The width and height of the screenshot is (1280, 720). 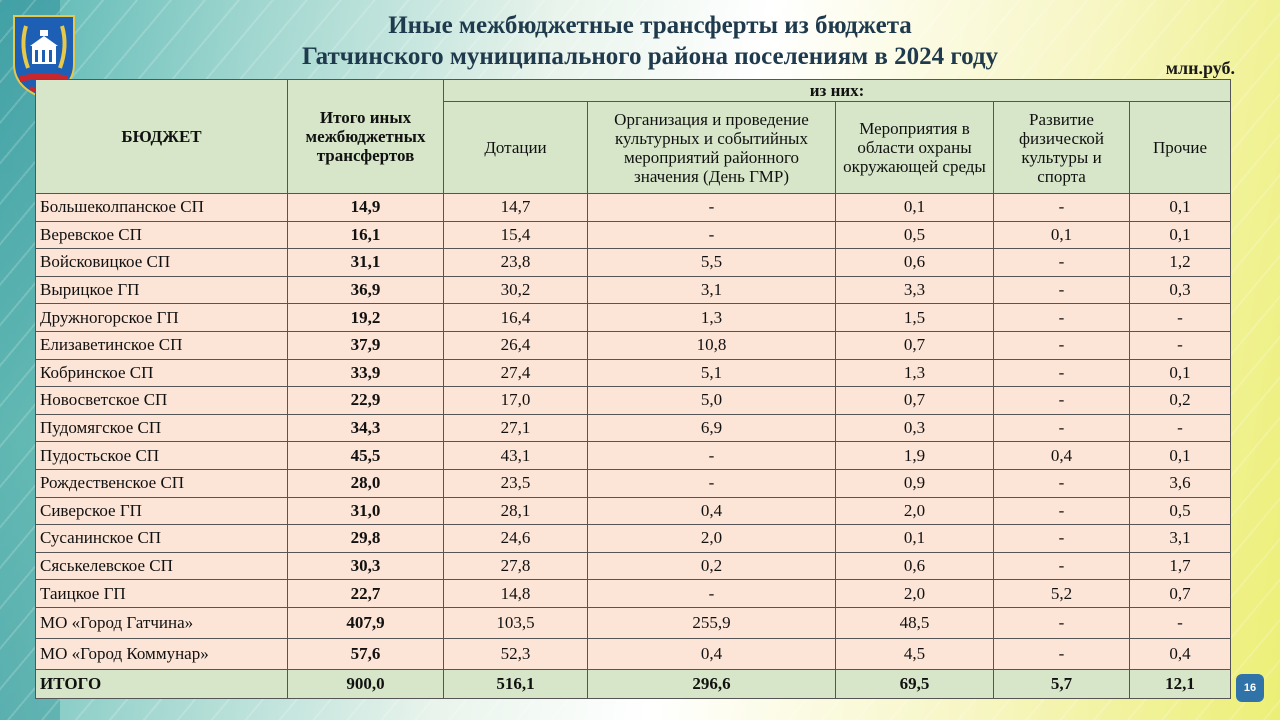 What do you see at coordinates (161, 653) in the screenshot?
I see `cell-name: МО «Город Коммунар»` at bounding box center [161, 653].